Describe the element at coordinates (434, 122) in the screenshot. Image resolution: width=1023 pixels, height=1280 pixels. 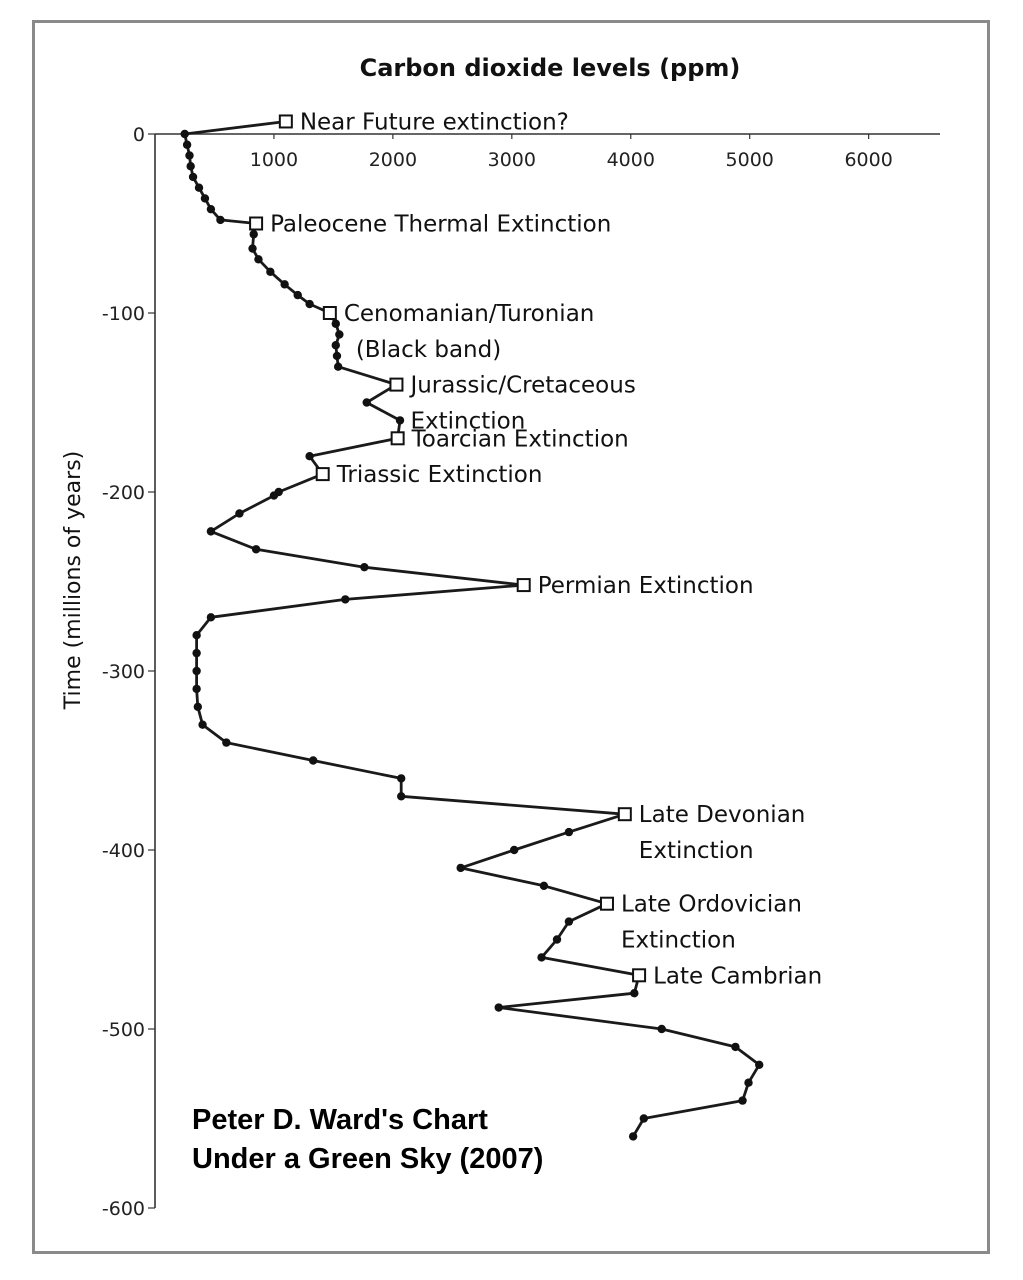
I see `event-label-near-future: Near Future extinction?` at that location.